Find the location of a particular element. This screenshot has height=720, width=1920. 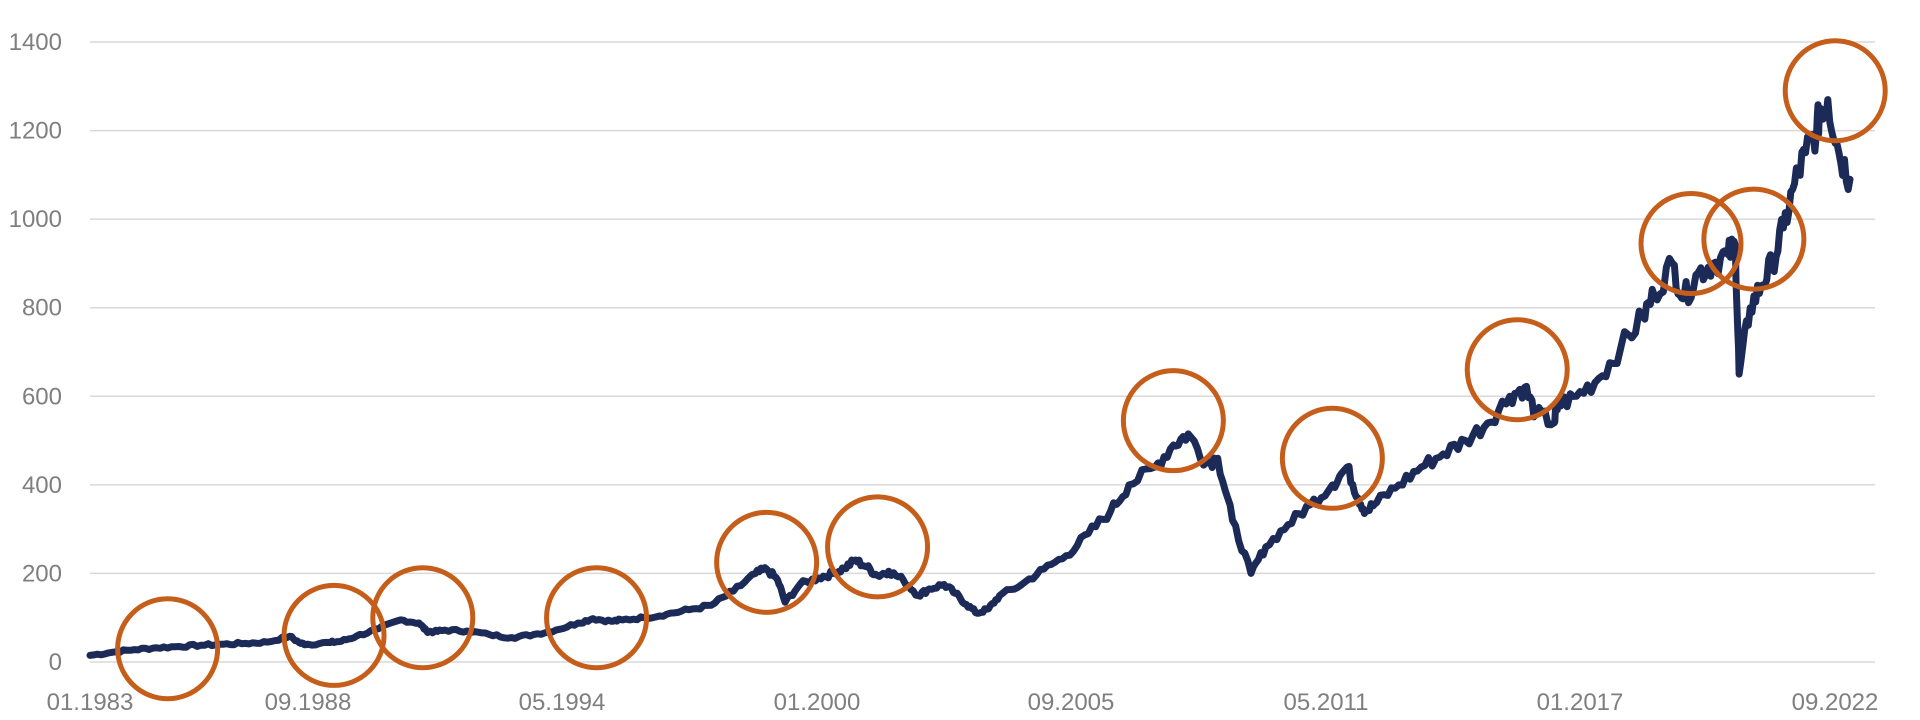

y-tick-label: 1200 is located at coordinates (35, 131).